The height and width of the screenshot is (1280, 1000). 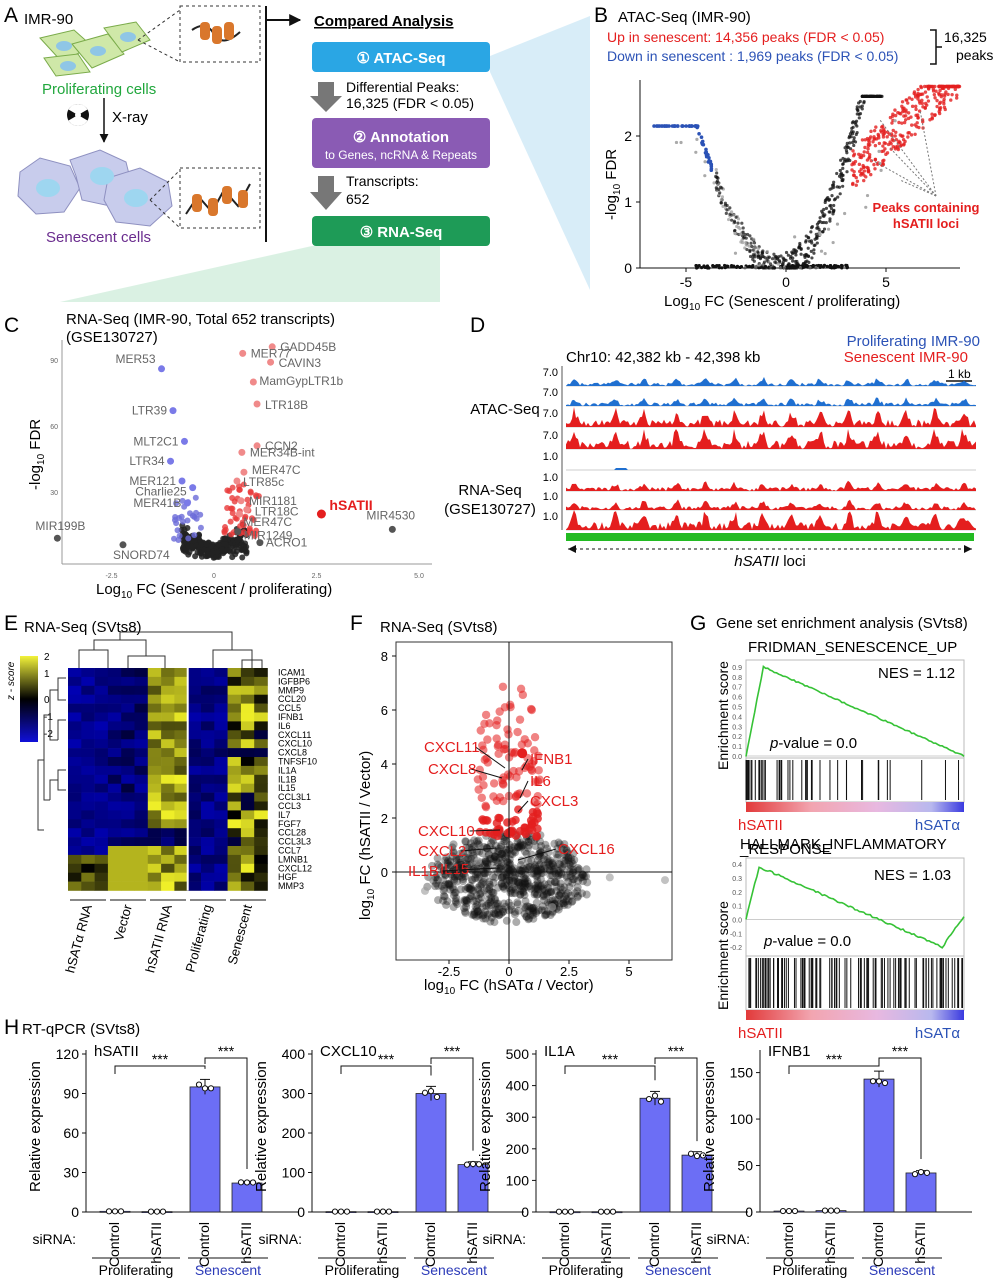 What do you see at coordinates (362, 1270) in the screenshot?
I see `qpcr-group-label: Proliferating` at bounding box center [362, 1270].